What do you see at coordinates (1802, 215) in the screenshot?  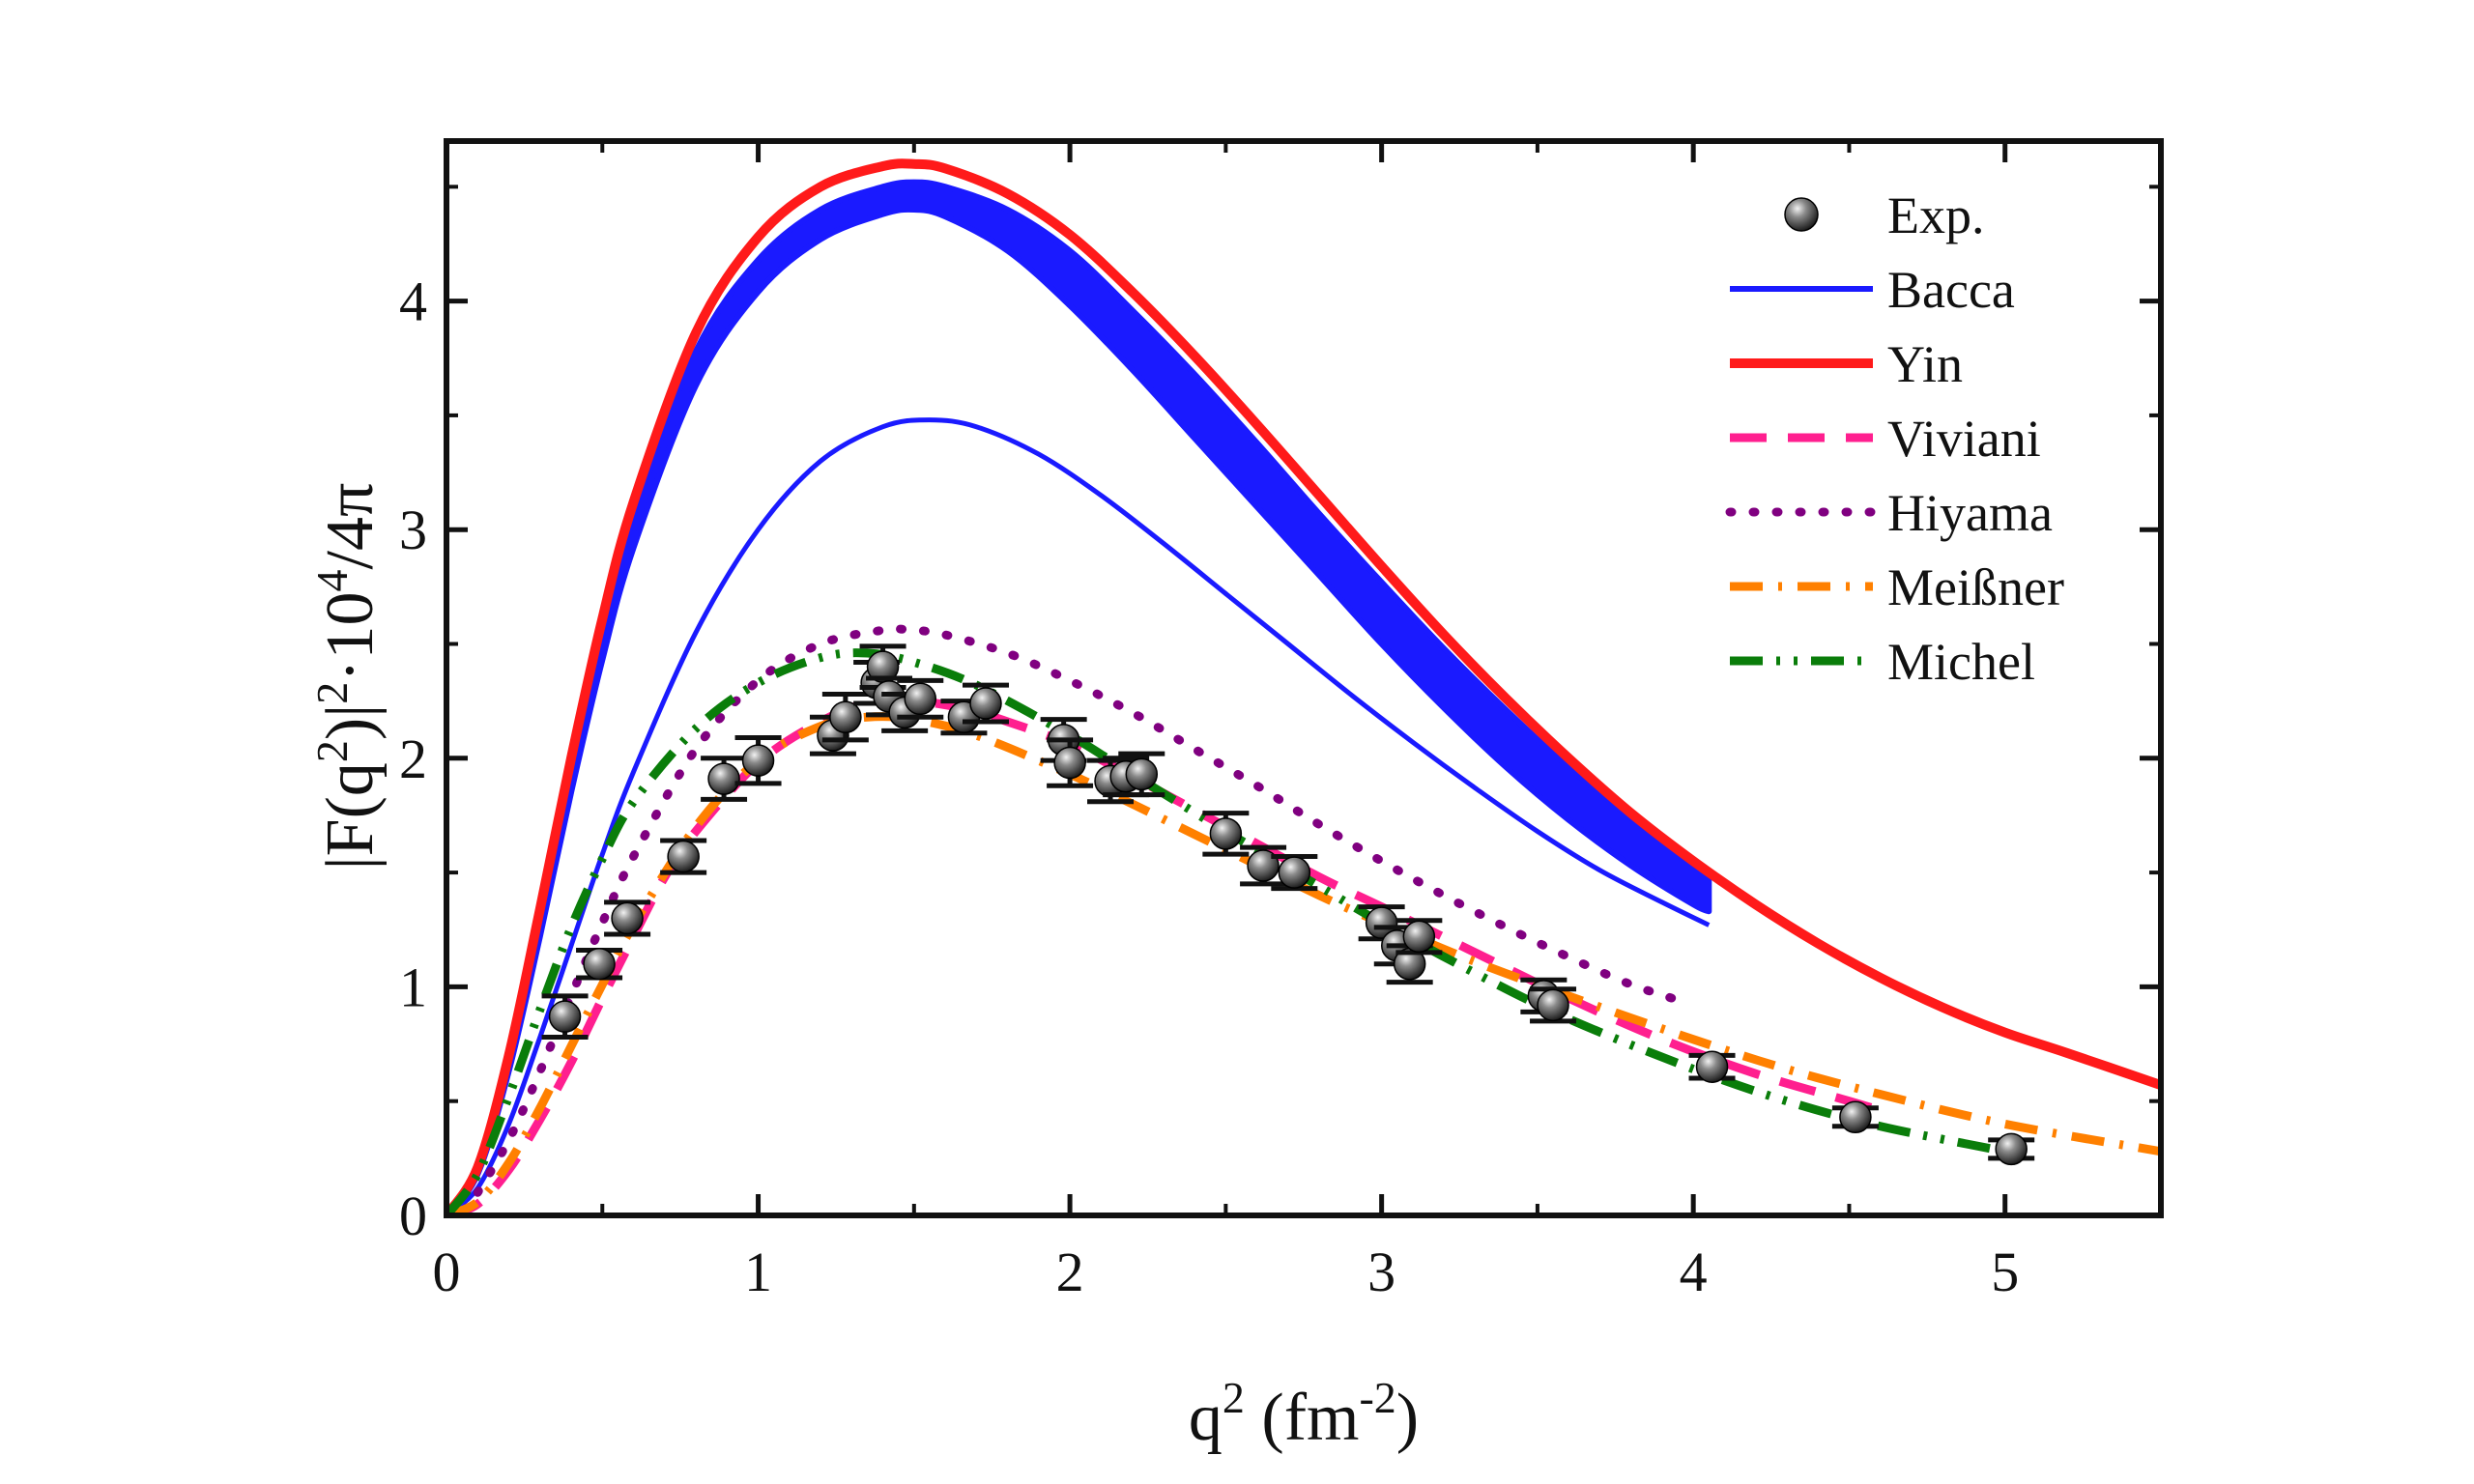 I see `legend-marker-exp` at bounding box center [1802, 215].